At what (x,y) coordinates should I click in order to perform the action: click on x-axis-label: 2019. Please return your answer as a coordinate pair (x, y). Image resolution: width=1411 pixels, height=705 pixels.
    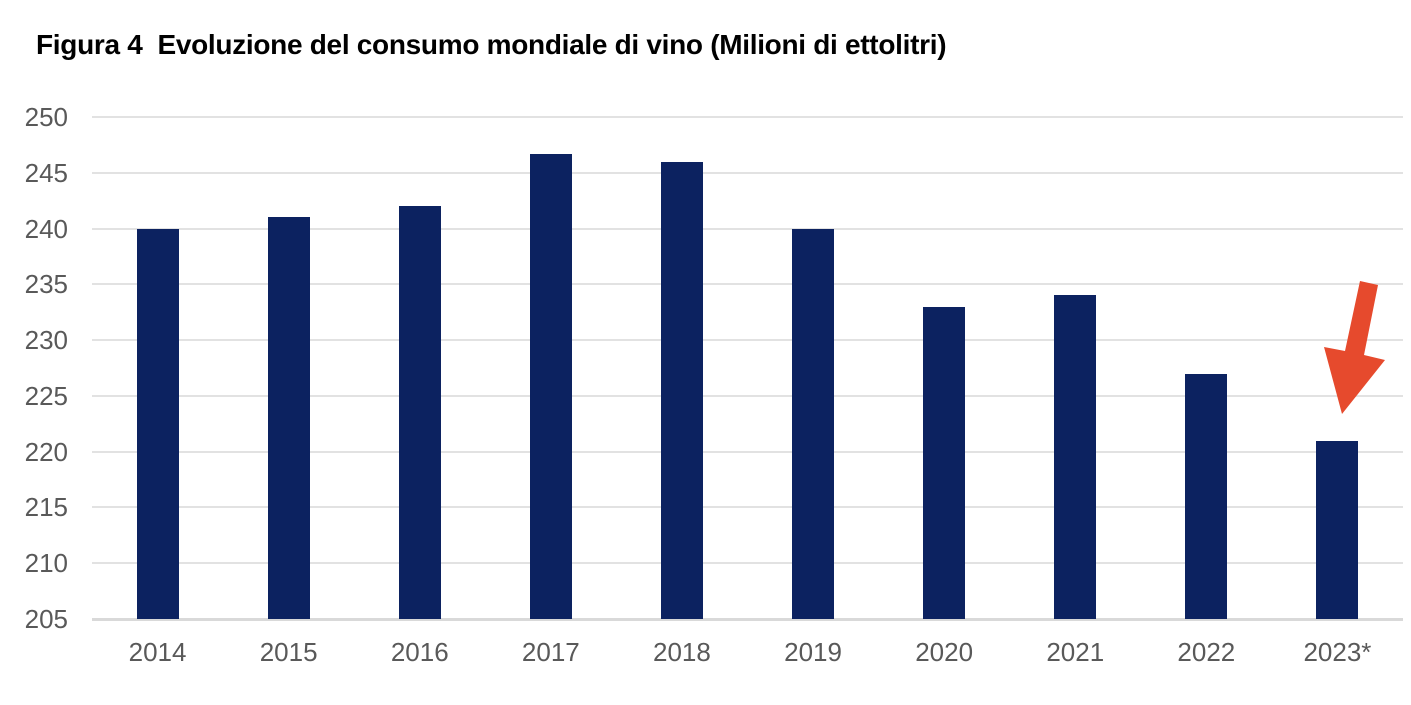
    Looking at the image, I should click on (813, 652).